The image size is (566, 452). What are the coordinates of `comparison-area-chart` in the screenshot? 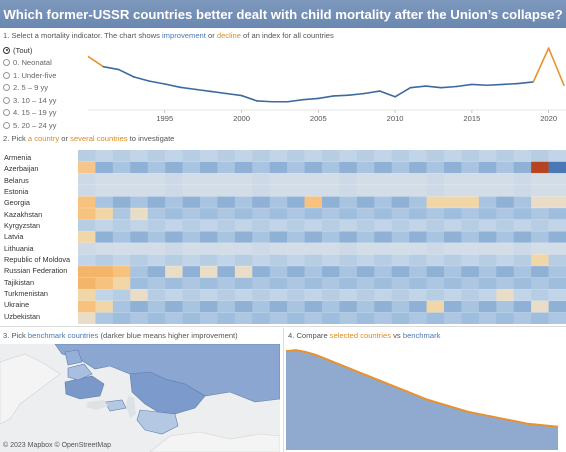 It's located at (425, 397).